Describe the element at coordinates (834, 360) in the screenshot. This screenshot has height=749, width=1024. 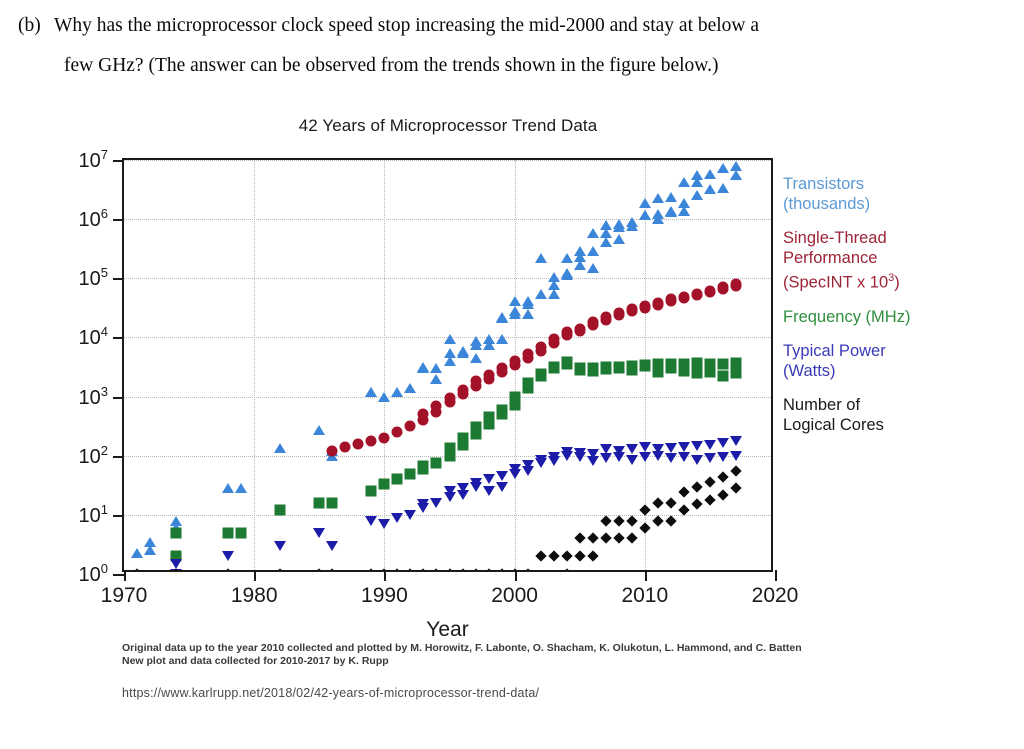
I see `legend-entry-power: Typical Power (Watts)` at that location.